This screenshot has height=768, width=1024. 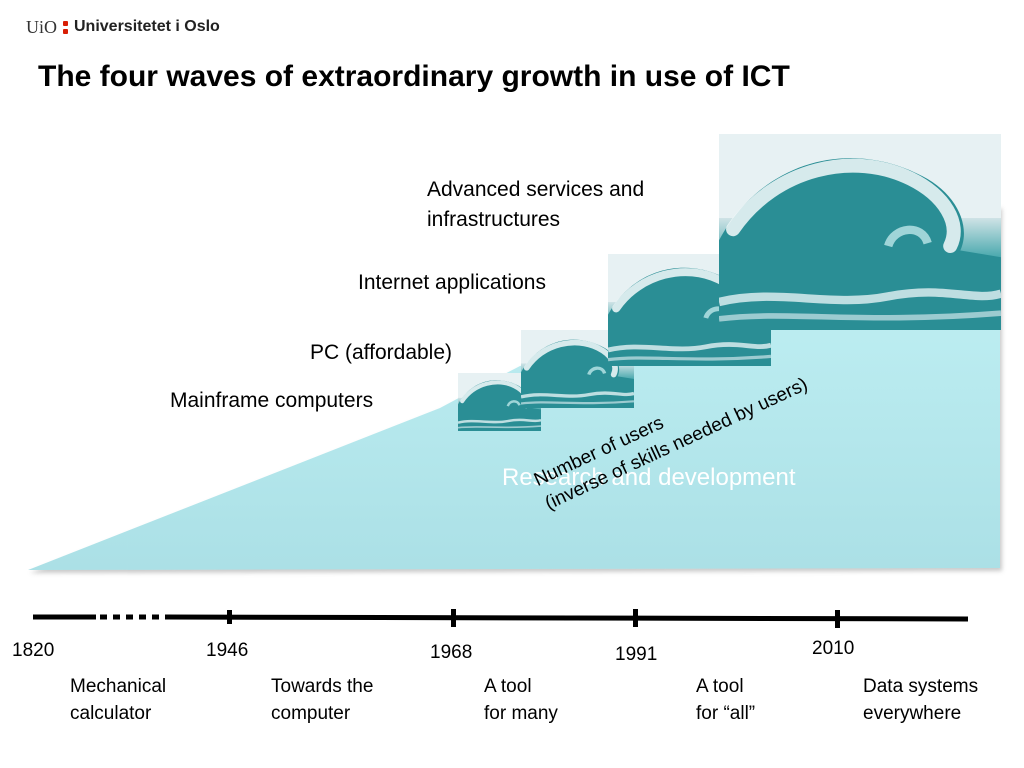 What do you see at coordinates (452, 282) in the screenshot?
I see `label-internet: Internet applications` at bounding box center [452, 282].